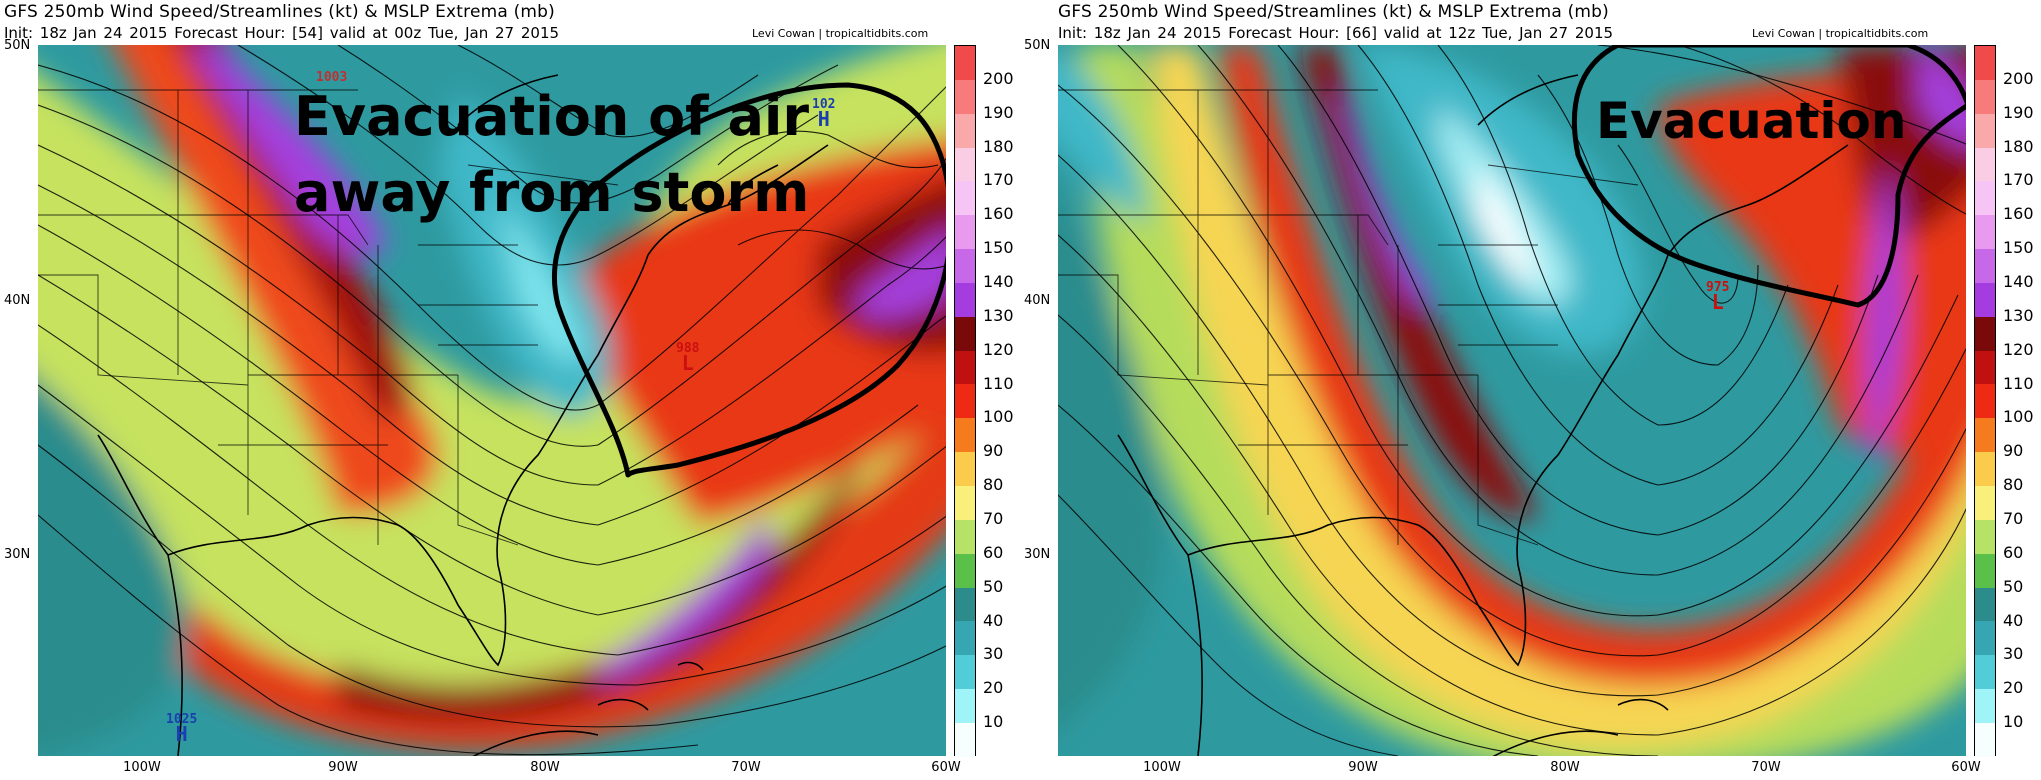  I want to click on colorbar-label: 50, so click(993, 586).